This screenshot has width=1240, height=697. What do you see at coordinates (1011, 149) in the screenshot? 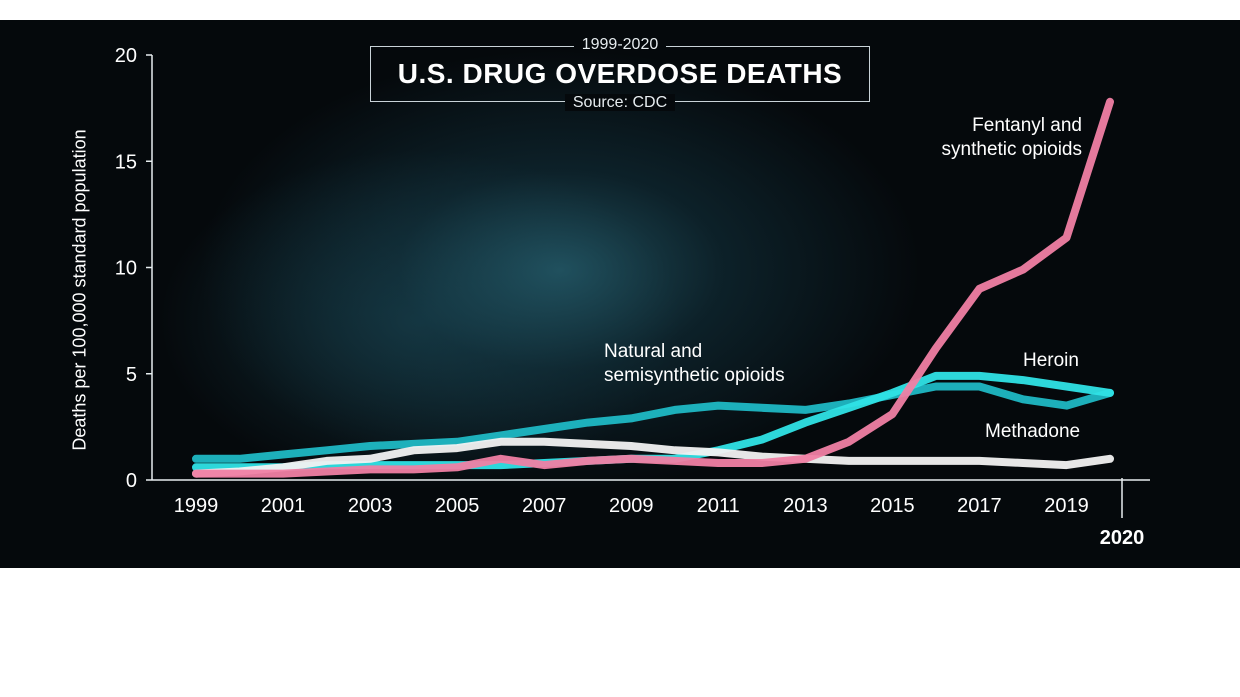
I see `label-fentanyl-line-2: synthetic opioids` at bounding box center [1011, 149].